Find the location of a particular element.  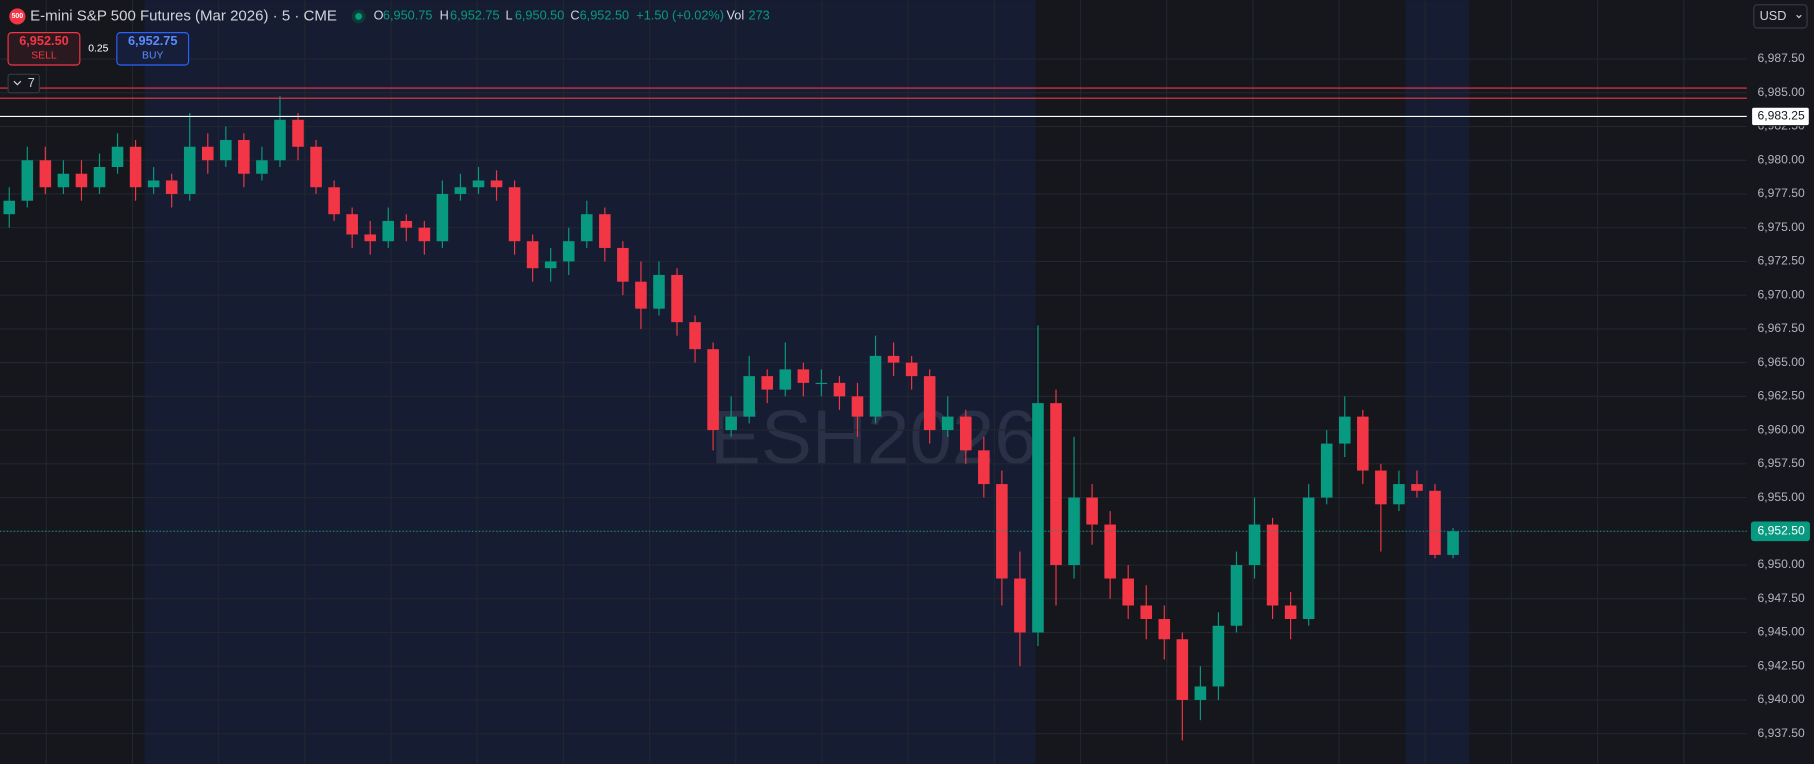

label: Vol is located at coordinates (736, 15).